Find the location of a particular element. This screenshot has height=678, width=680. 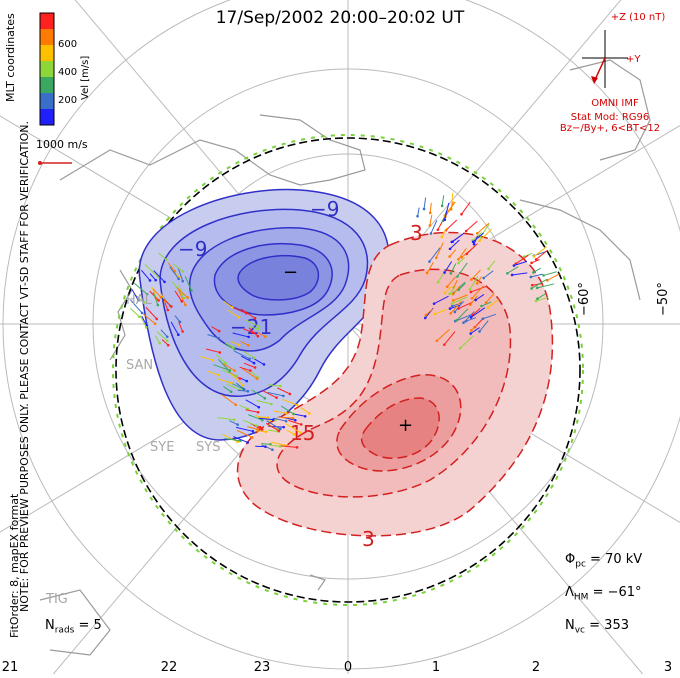

imf-condition: Bz−/By+, 6<BT<12 is located at coordinates (610, 128).